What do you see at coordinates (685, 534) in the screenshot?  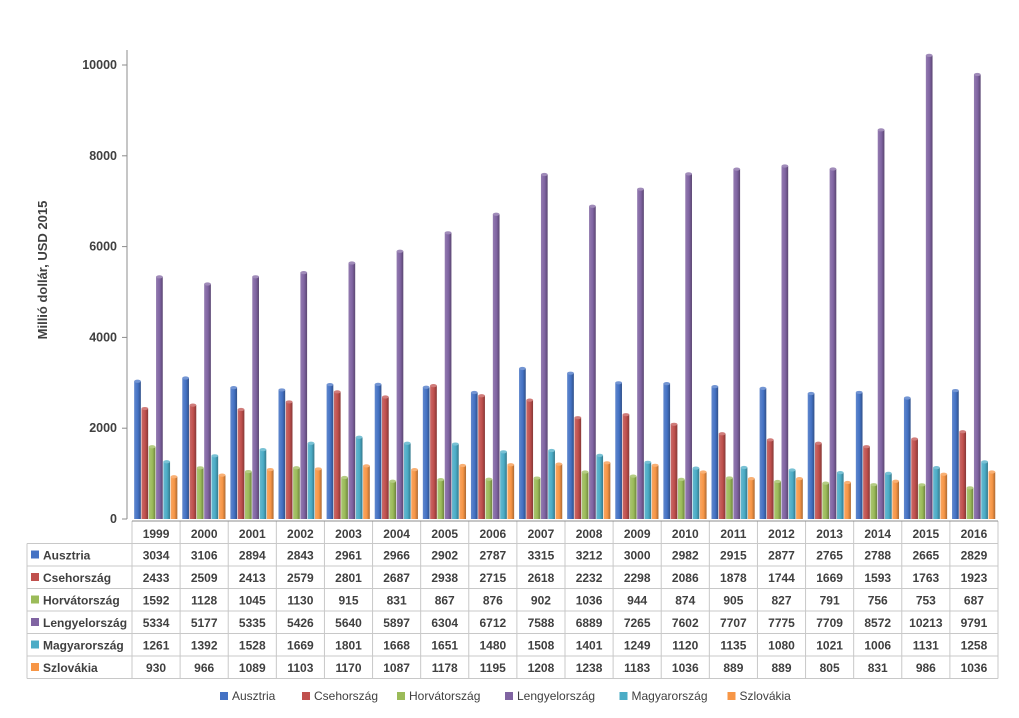 I see `x-tick-label: 2010` at bounding box center [685, 534].